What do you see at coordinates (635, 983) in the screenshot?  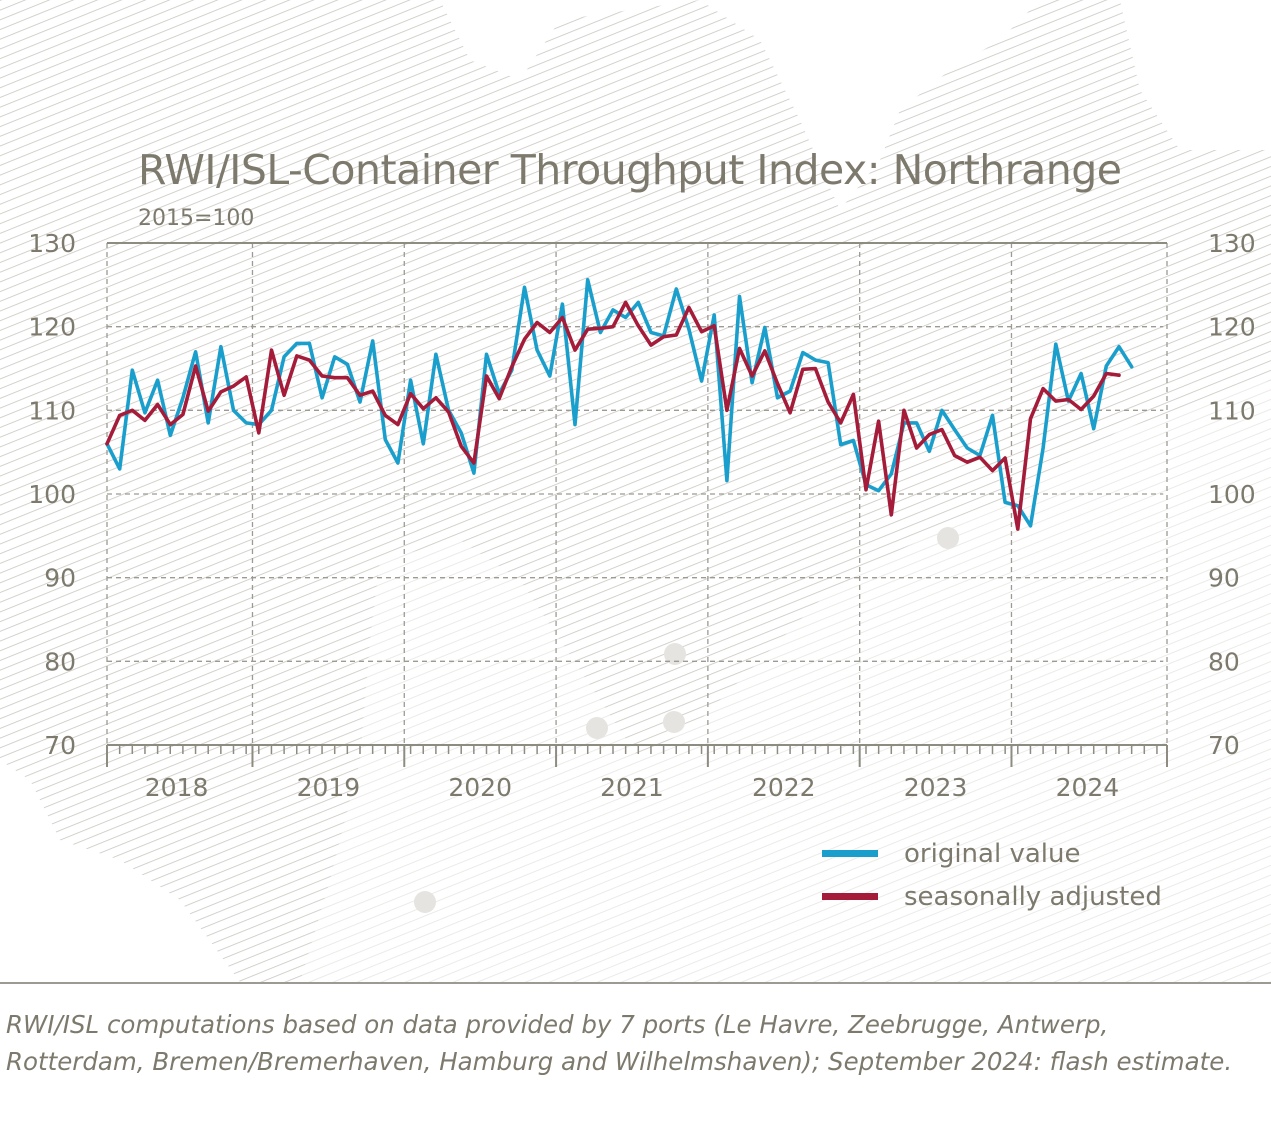 I see `footer-divider` at bounding box center [635, 983].